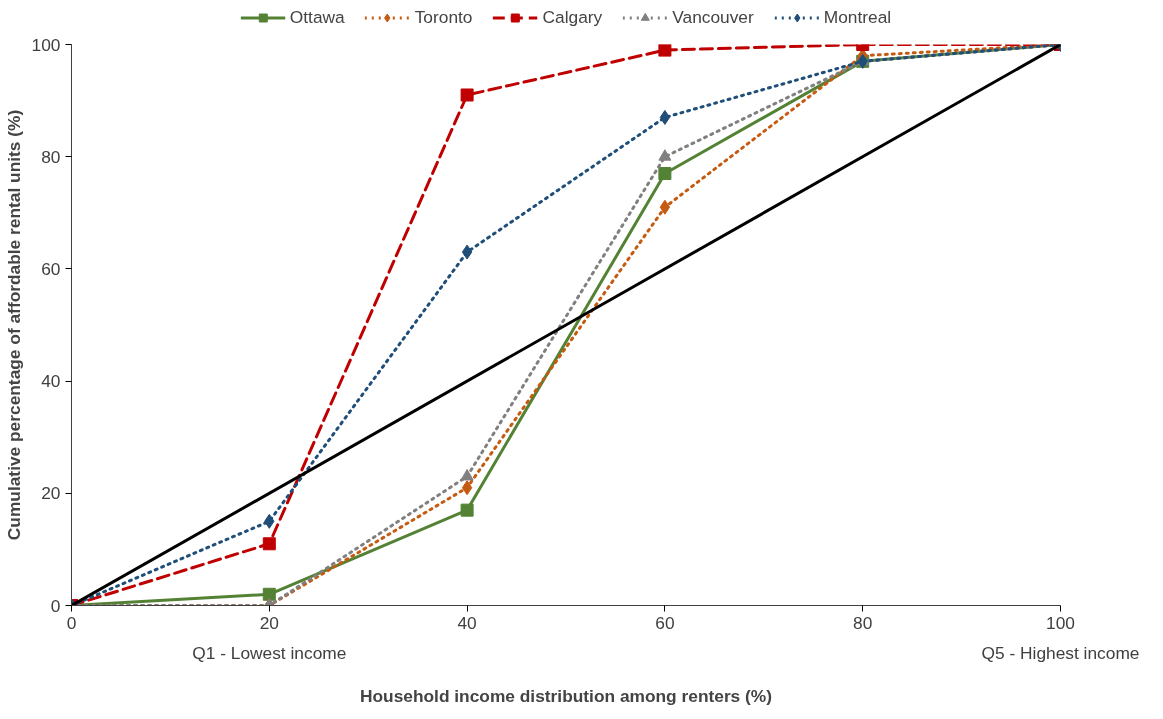 This screenshot has height=719, width=1163. Describe the element at coordinates (269, 622) in the screenshot. I see `x-tick-label: 20` at that location.